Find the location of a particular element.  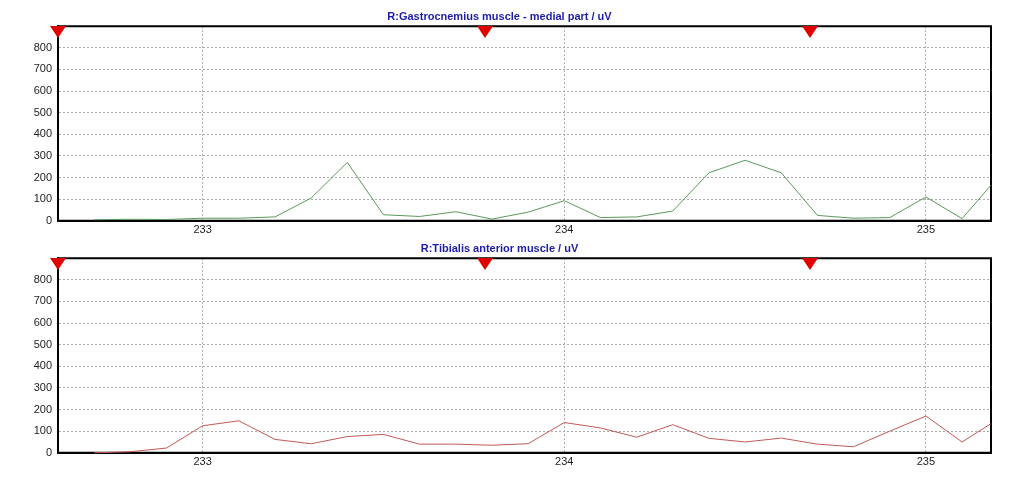

chart-title: R:Gastrocnemius muscle - medial part / uV is located at coordinates (500, 15).